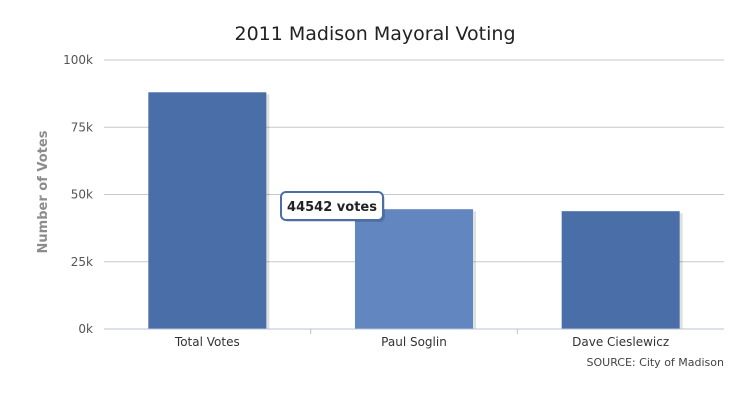 The width and height of the screenshot is (756, 400). Describe the element at coordinates (374, 34) in the screenshot. I see `chart-title: 2011 Madison Mayoral Voting` at that location.